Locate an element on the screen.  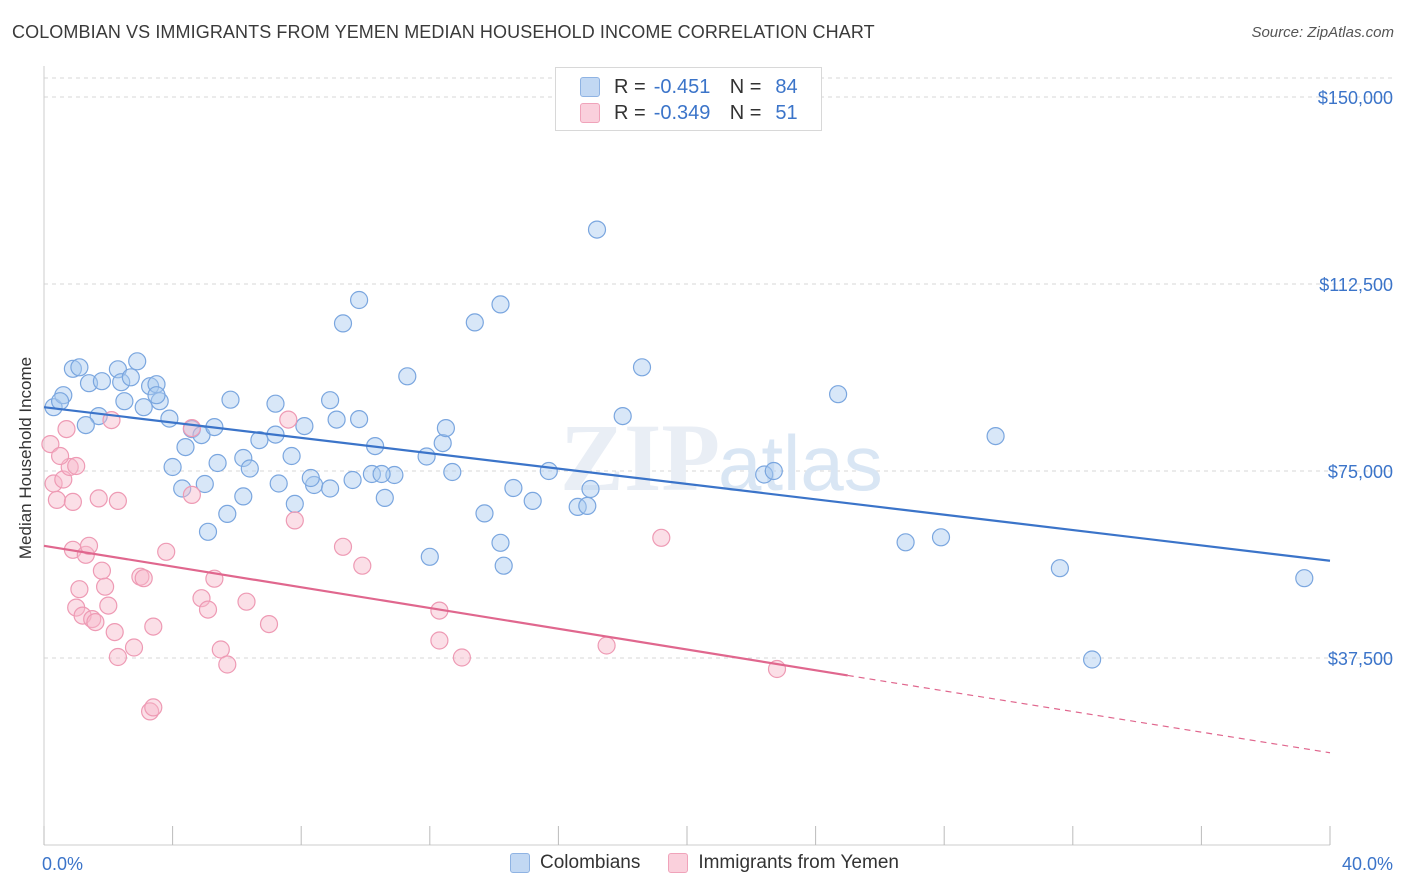
y-tick-label-3: $150,000 is located at coordinates (1355, 98).